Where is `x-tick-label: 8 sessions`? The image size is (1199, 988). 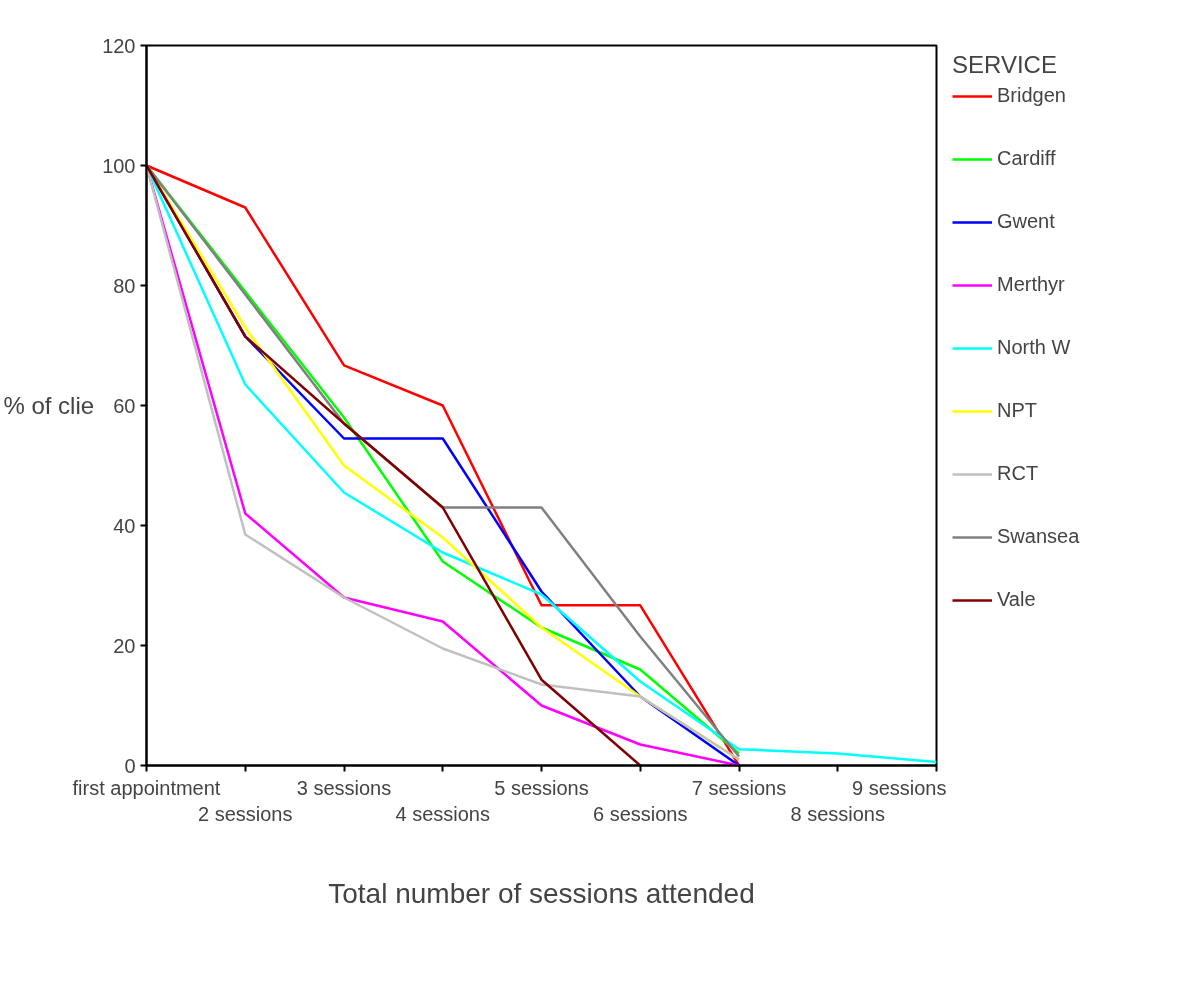 x-tick-label: 8 sessions is located at coordinates (837, 813).